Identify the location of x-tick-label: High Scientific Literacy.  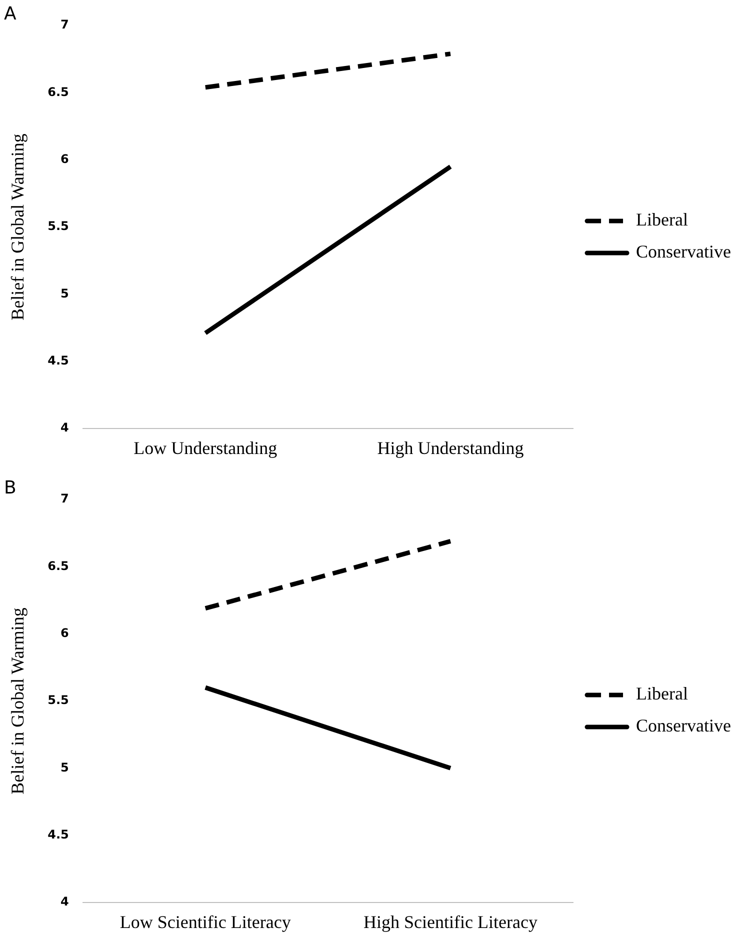
(451, 922).